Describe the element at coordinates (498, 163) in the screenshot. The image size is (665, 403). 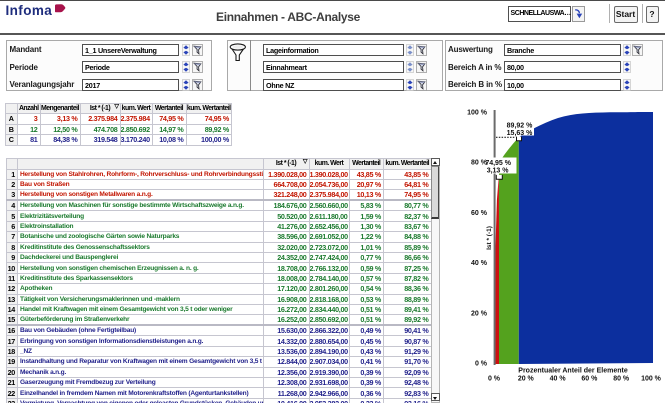
I see `svg-text: 74,95 %` at that location.